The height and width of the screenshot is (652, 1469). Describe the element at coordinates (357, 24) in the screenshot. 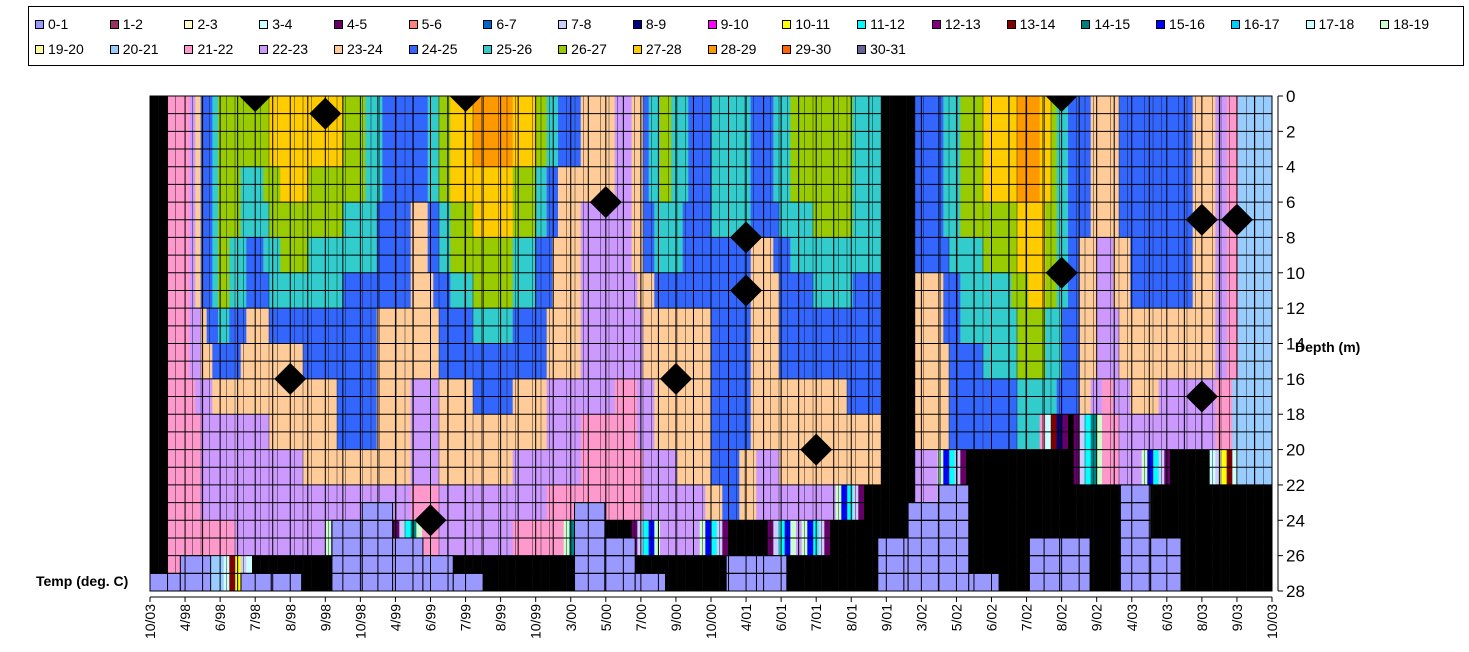

I see `legend-label: 4-5` at that location.